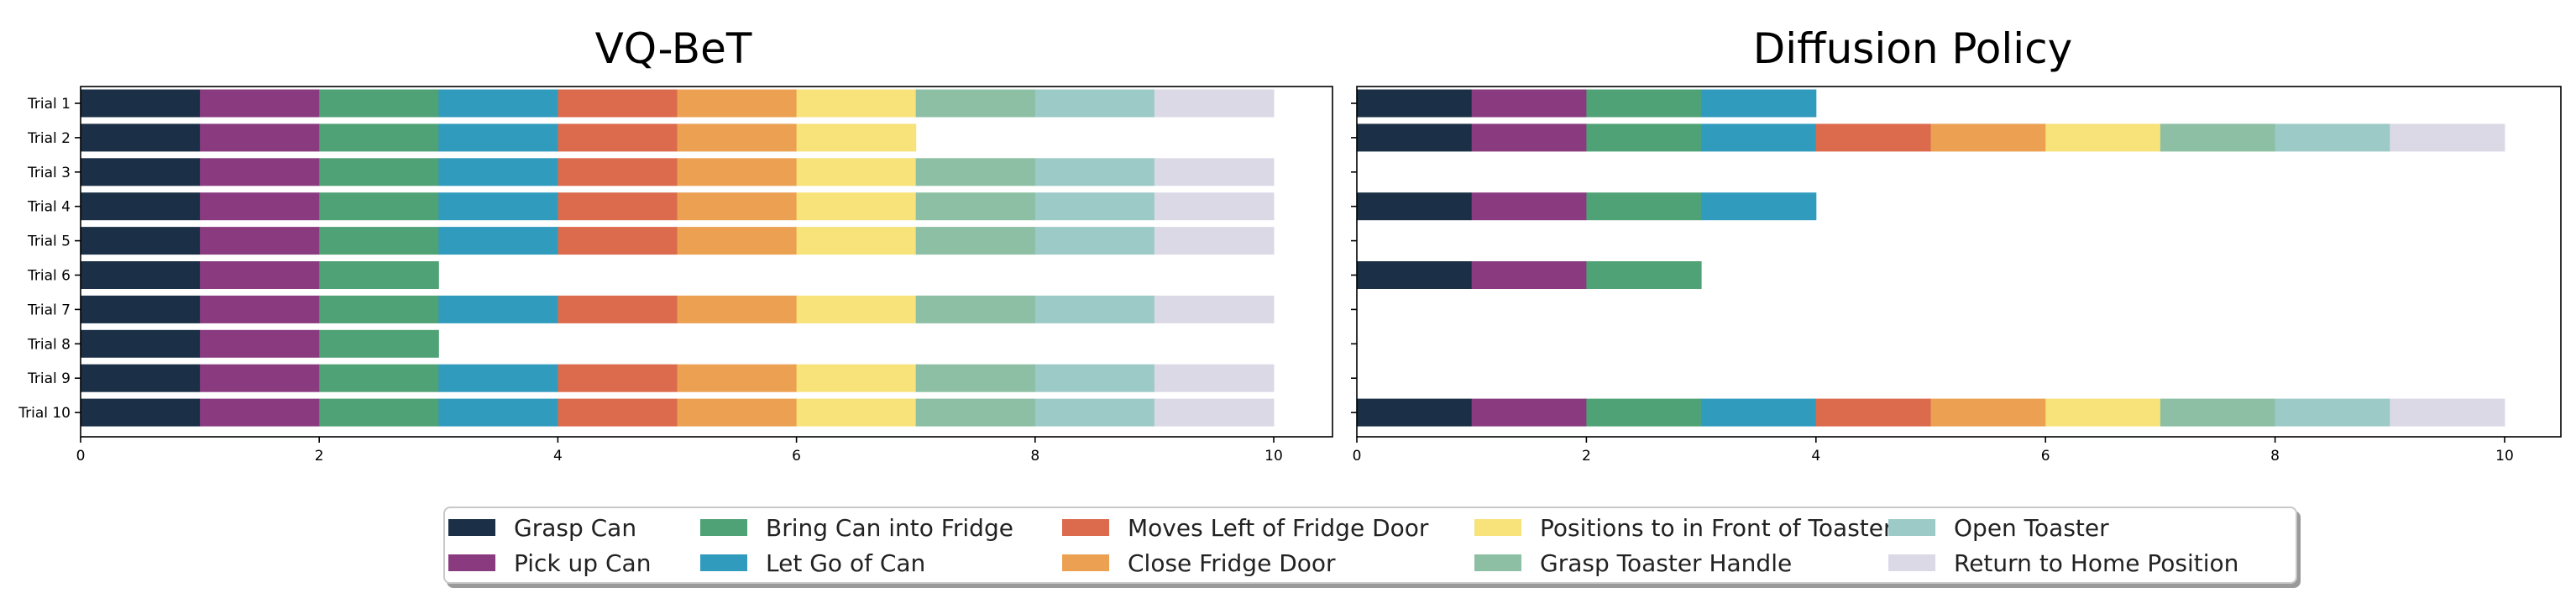 This screenshot has height=609, width=2576. Describe the element at coordinates (49, 207) in the screenshot. I see `y-tick-label: Trial 4` at that location.